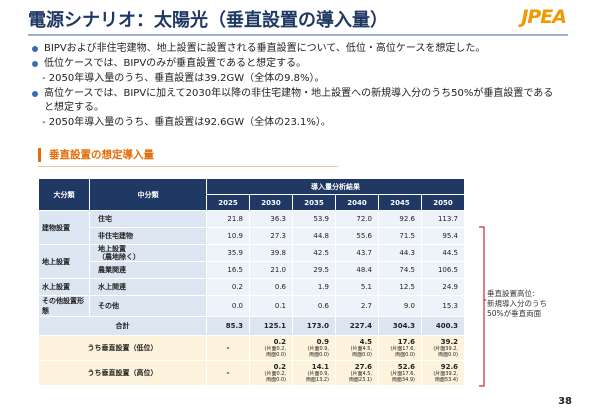 Image resolution: width=590 pixels, height=417 pixels. I want to click on vertical-value: 92.6, so click(449, 367).